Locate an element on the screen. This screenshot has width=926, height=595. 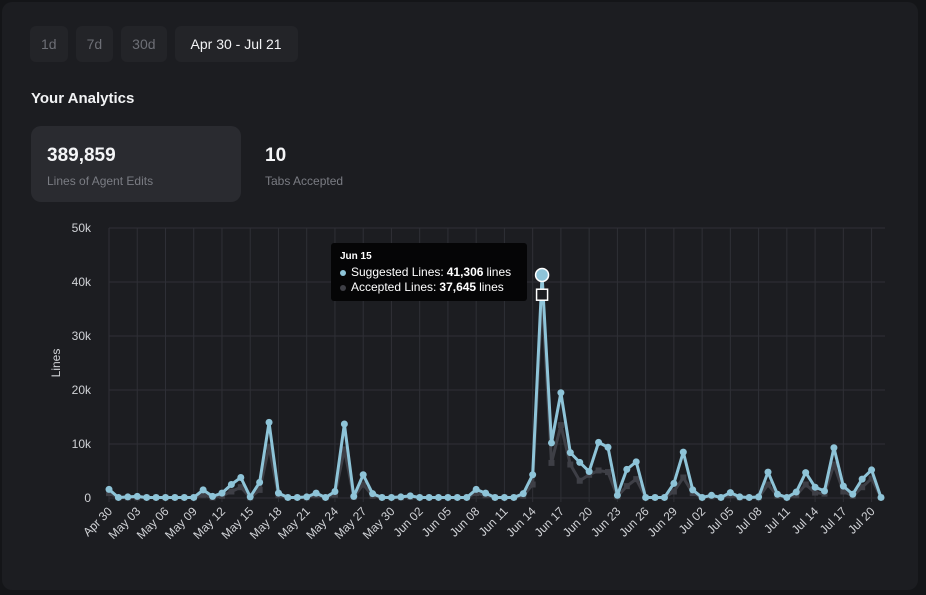
range-custom-button: Apr 30 - Jul 21 is located at coordinates (236, 44).